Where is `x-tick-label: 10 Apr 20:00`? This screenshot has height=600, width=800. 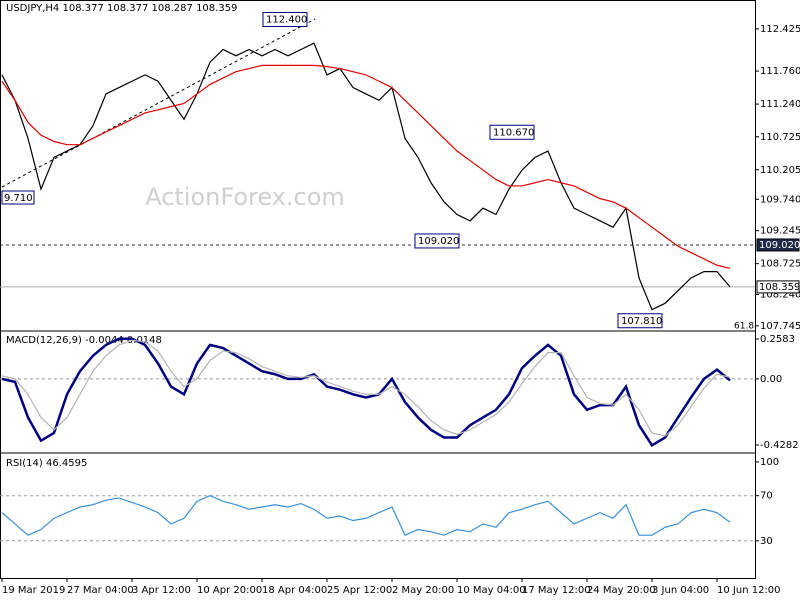 x-tick-label: 10 Apr 20:00 is located at coordinates (229, 590).